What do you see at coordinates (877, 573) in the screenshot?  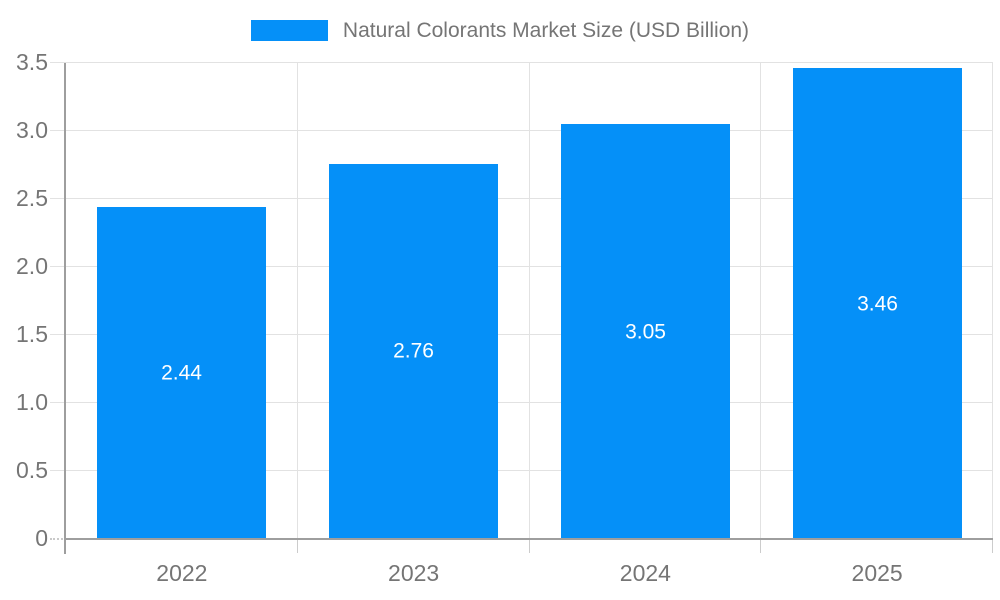 I see `x-tick-label: 2025` at bounding box center [877, 573].